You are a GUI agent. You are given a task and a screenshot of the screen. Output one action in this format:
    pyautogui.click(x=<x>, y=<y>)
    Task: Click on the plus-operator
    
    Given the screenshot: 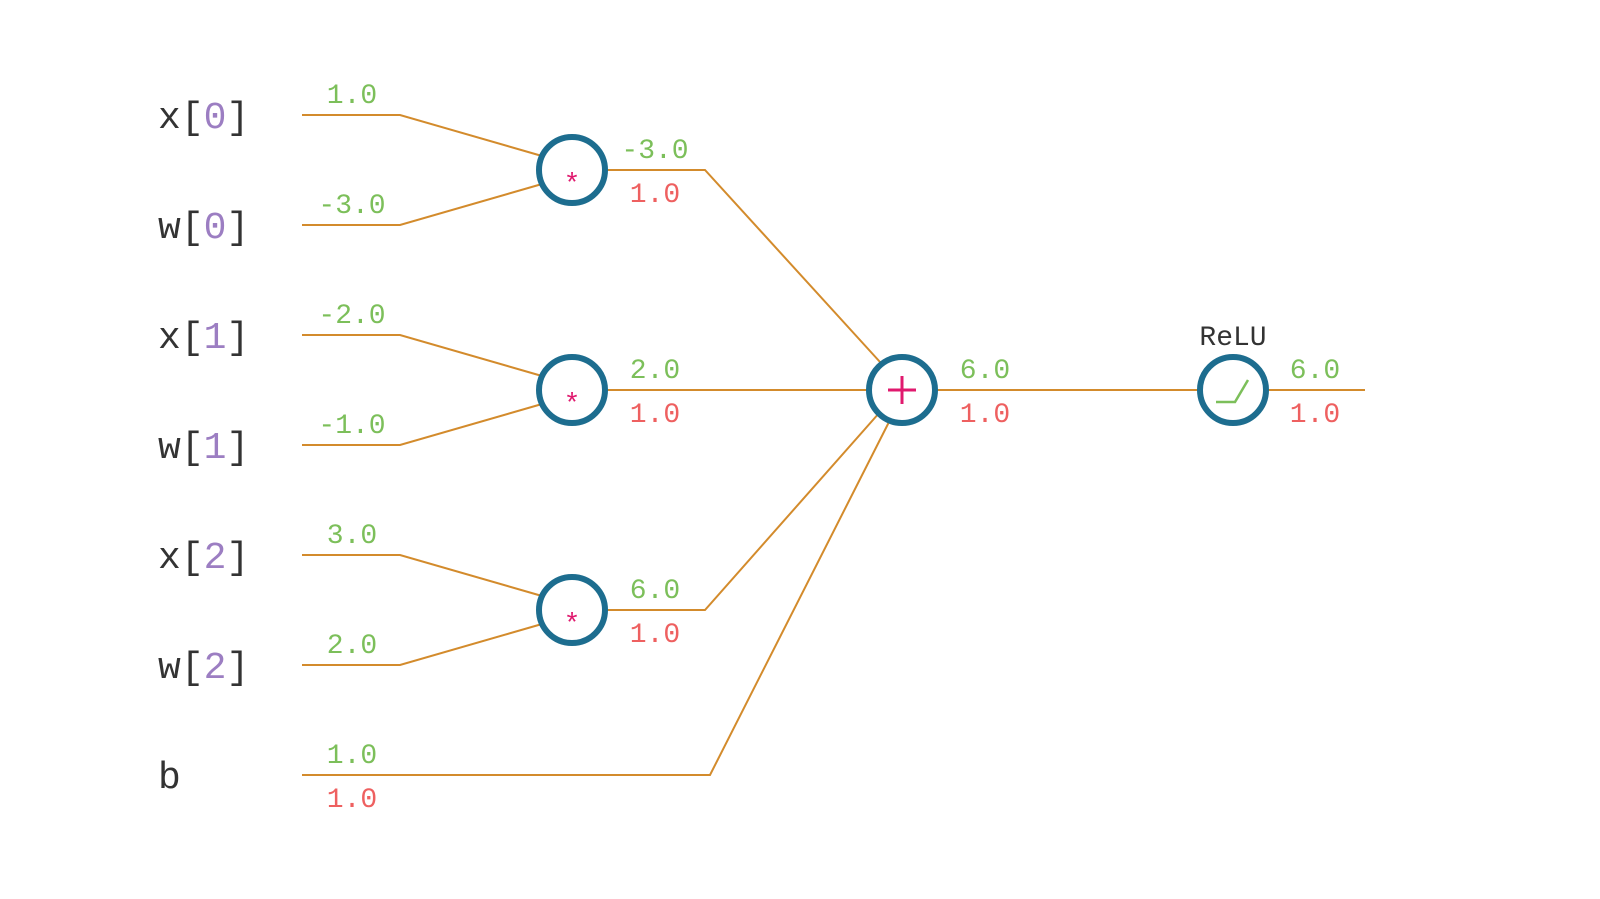 What is the action you would take?
    pyautogui.click(x=902, y=390)
    